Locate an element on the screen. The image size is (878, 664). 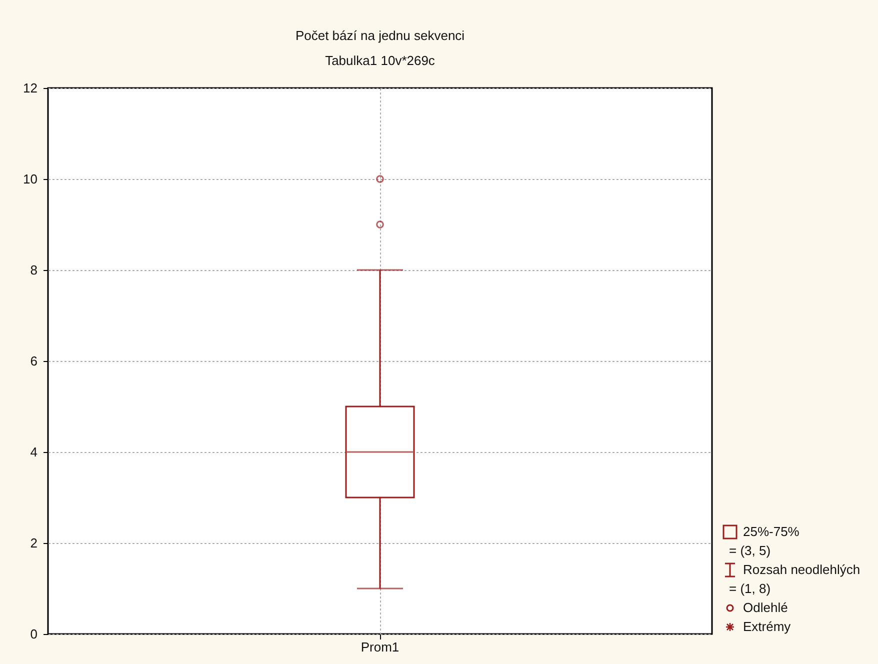
text: 25%-75% is located at coordinates (771, 532).